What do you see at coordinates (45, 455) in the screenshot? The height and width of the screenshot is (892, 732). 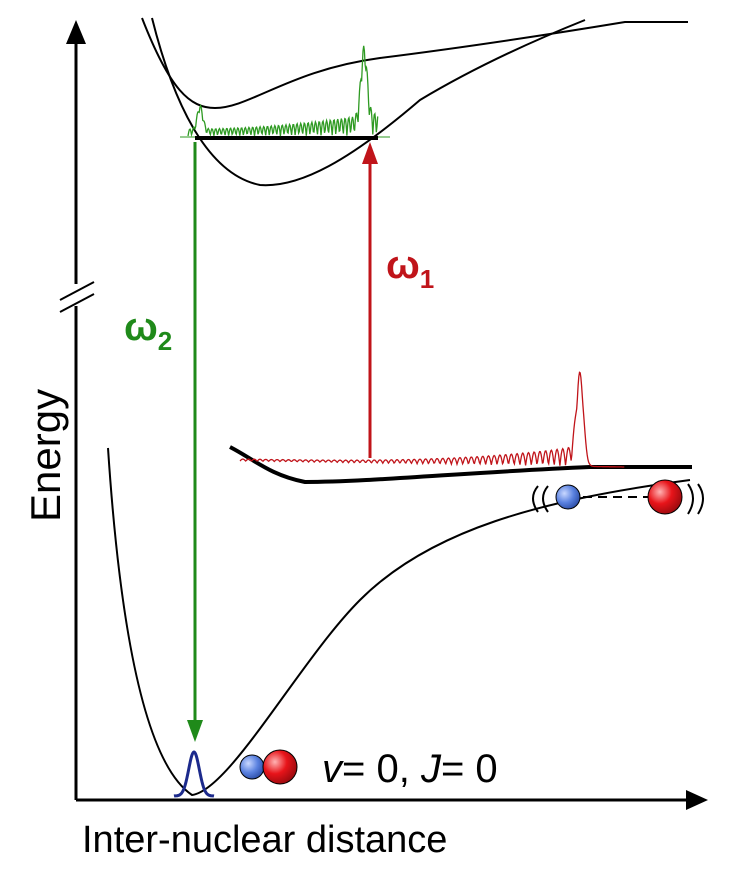 I see `y-axis-label: Energy` at bounding box center [45, 455].